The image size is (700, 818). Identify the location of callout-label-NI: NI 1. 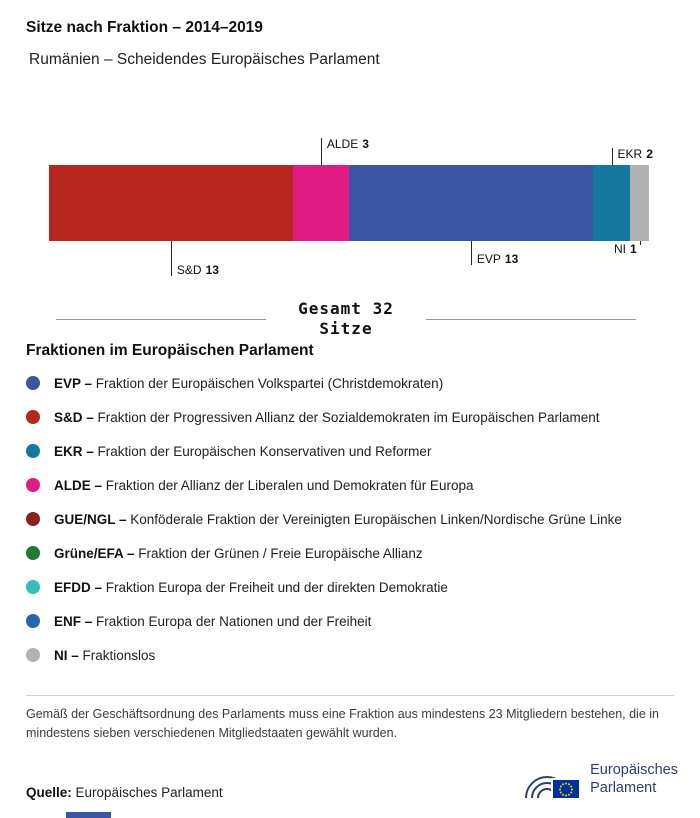
(625, 249).